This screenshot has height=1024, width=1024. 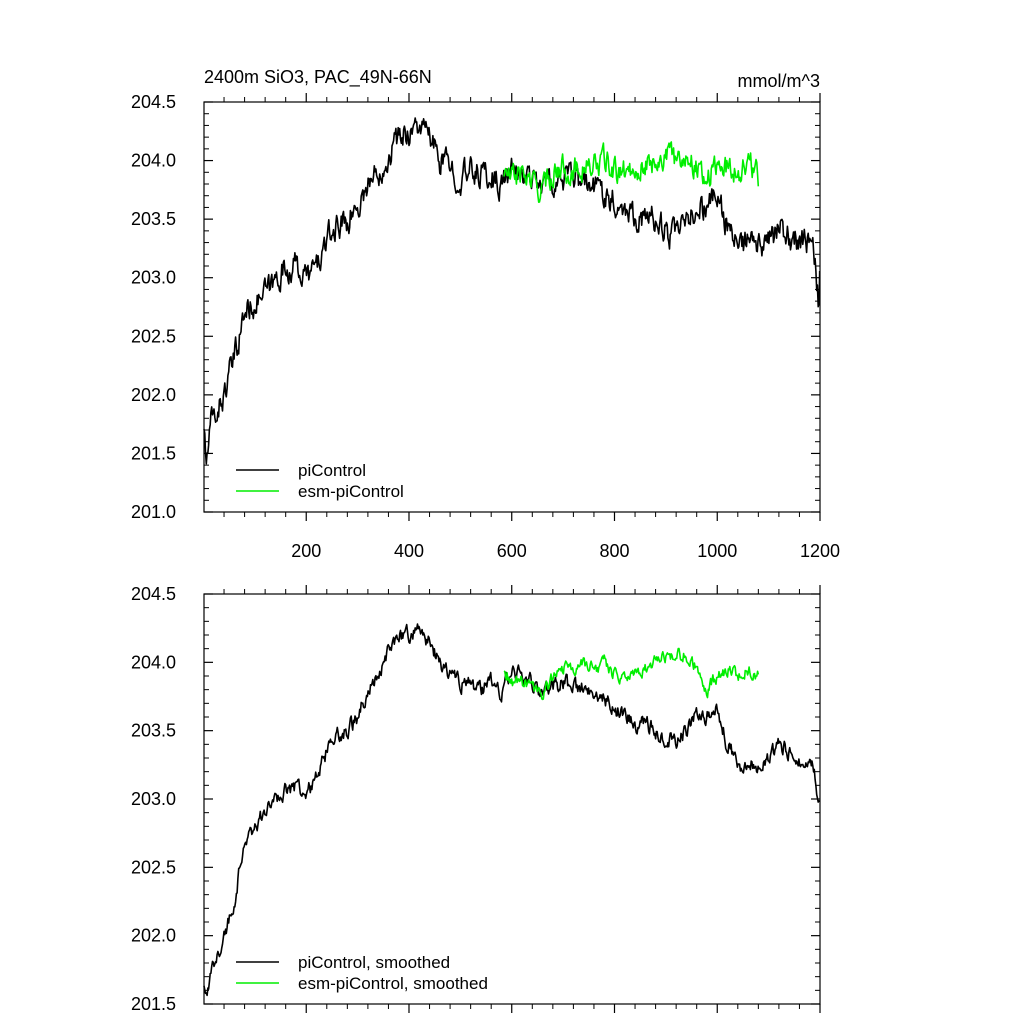 What do you see at coordinates (409, 551) in the screenshot?
I see `x-tick-label: 400` at bounding box center [409, 551].